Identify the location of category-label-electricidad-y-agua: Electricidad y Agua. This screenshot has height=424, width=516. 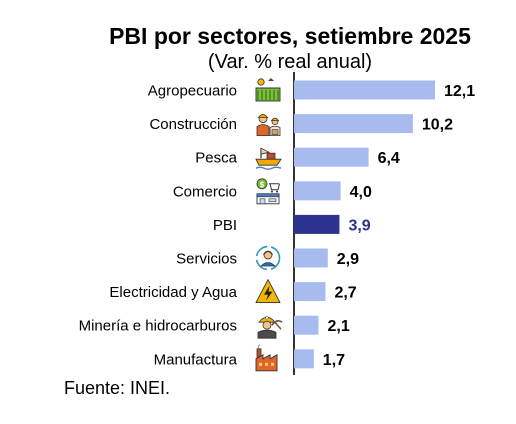
(173, 292).